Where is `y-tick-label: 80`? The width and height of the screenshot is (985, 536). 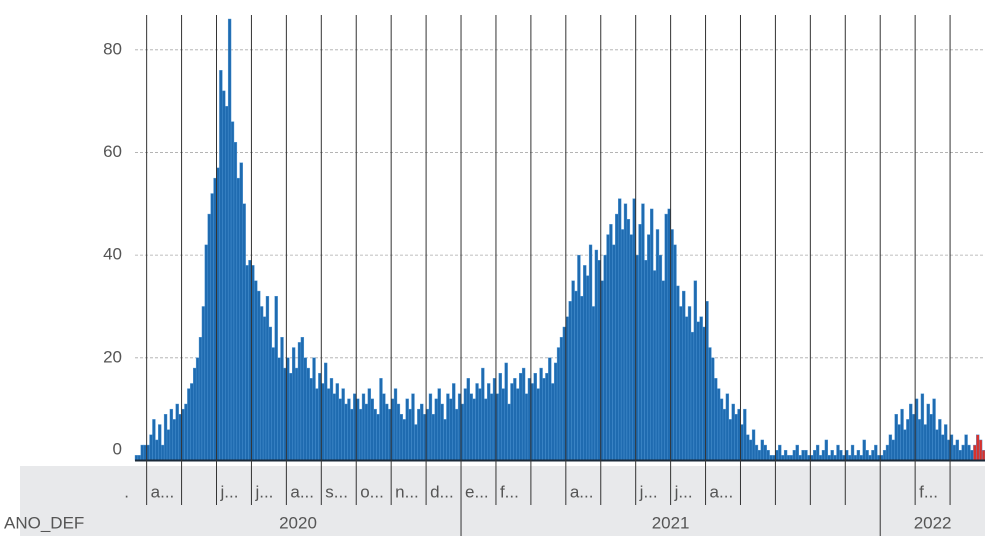 y-tick-label: 80 is located at coordinates (112, 48).